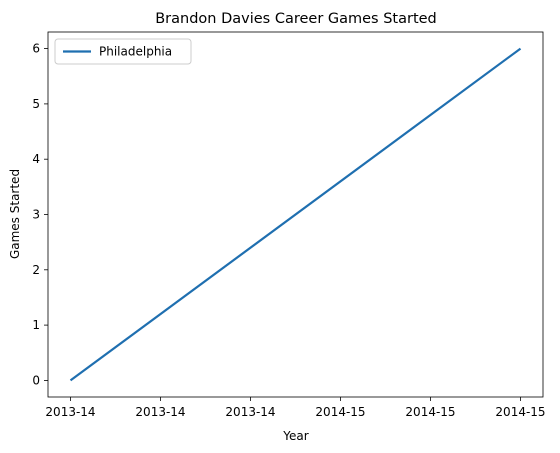 This screenshot has width=560, height=453. What do you see at coordinates (36, 380) in the screenshot?
I see `y-tick-label: 0` at bounding box center [36, 380].